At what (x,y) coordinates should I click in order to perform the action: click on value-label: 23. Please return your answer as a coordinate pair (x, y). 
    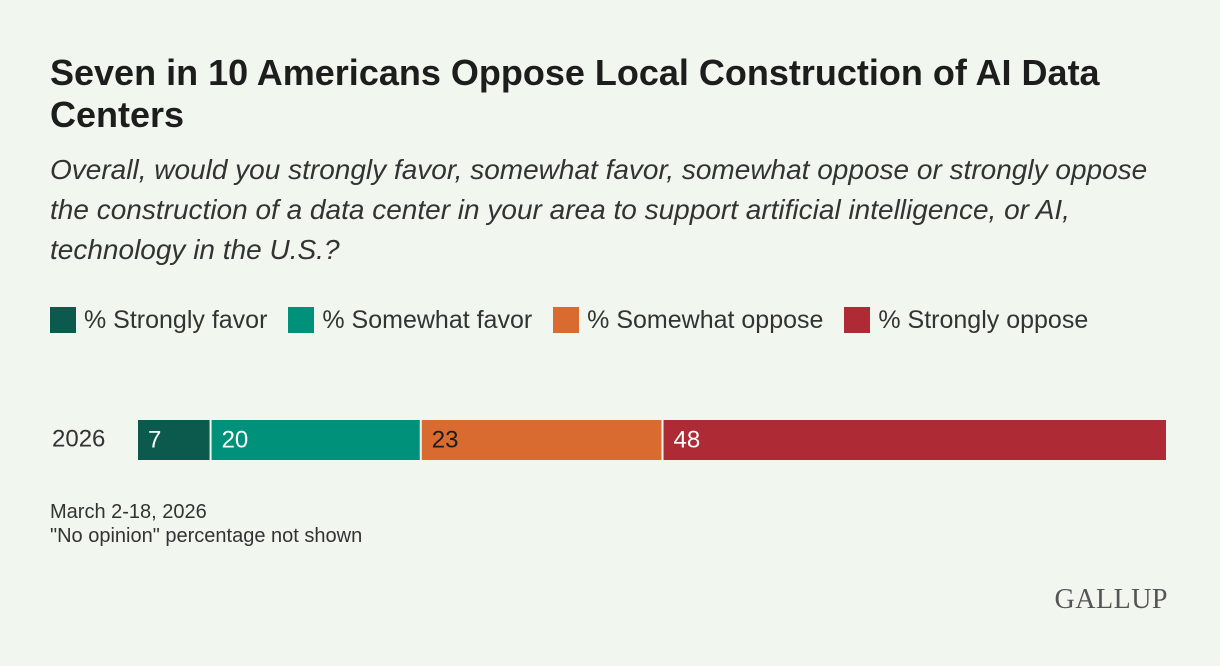
    Looking at the image, I should click on (445, 439).